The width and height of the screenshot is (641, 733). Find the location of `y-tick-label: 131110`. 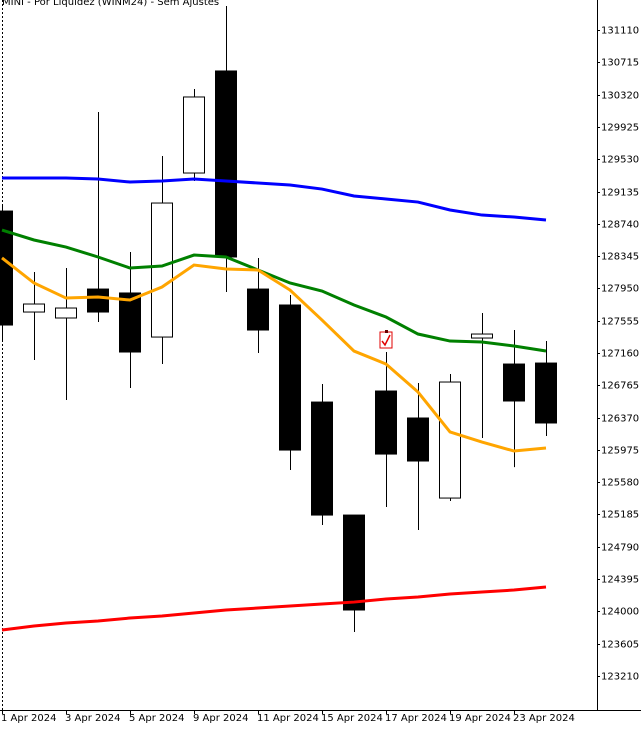

y-tick-label: 131110 is located at coordinates (620, 31).